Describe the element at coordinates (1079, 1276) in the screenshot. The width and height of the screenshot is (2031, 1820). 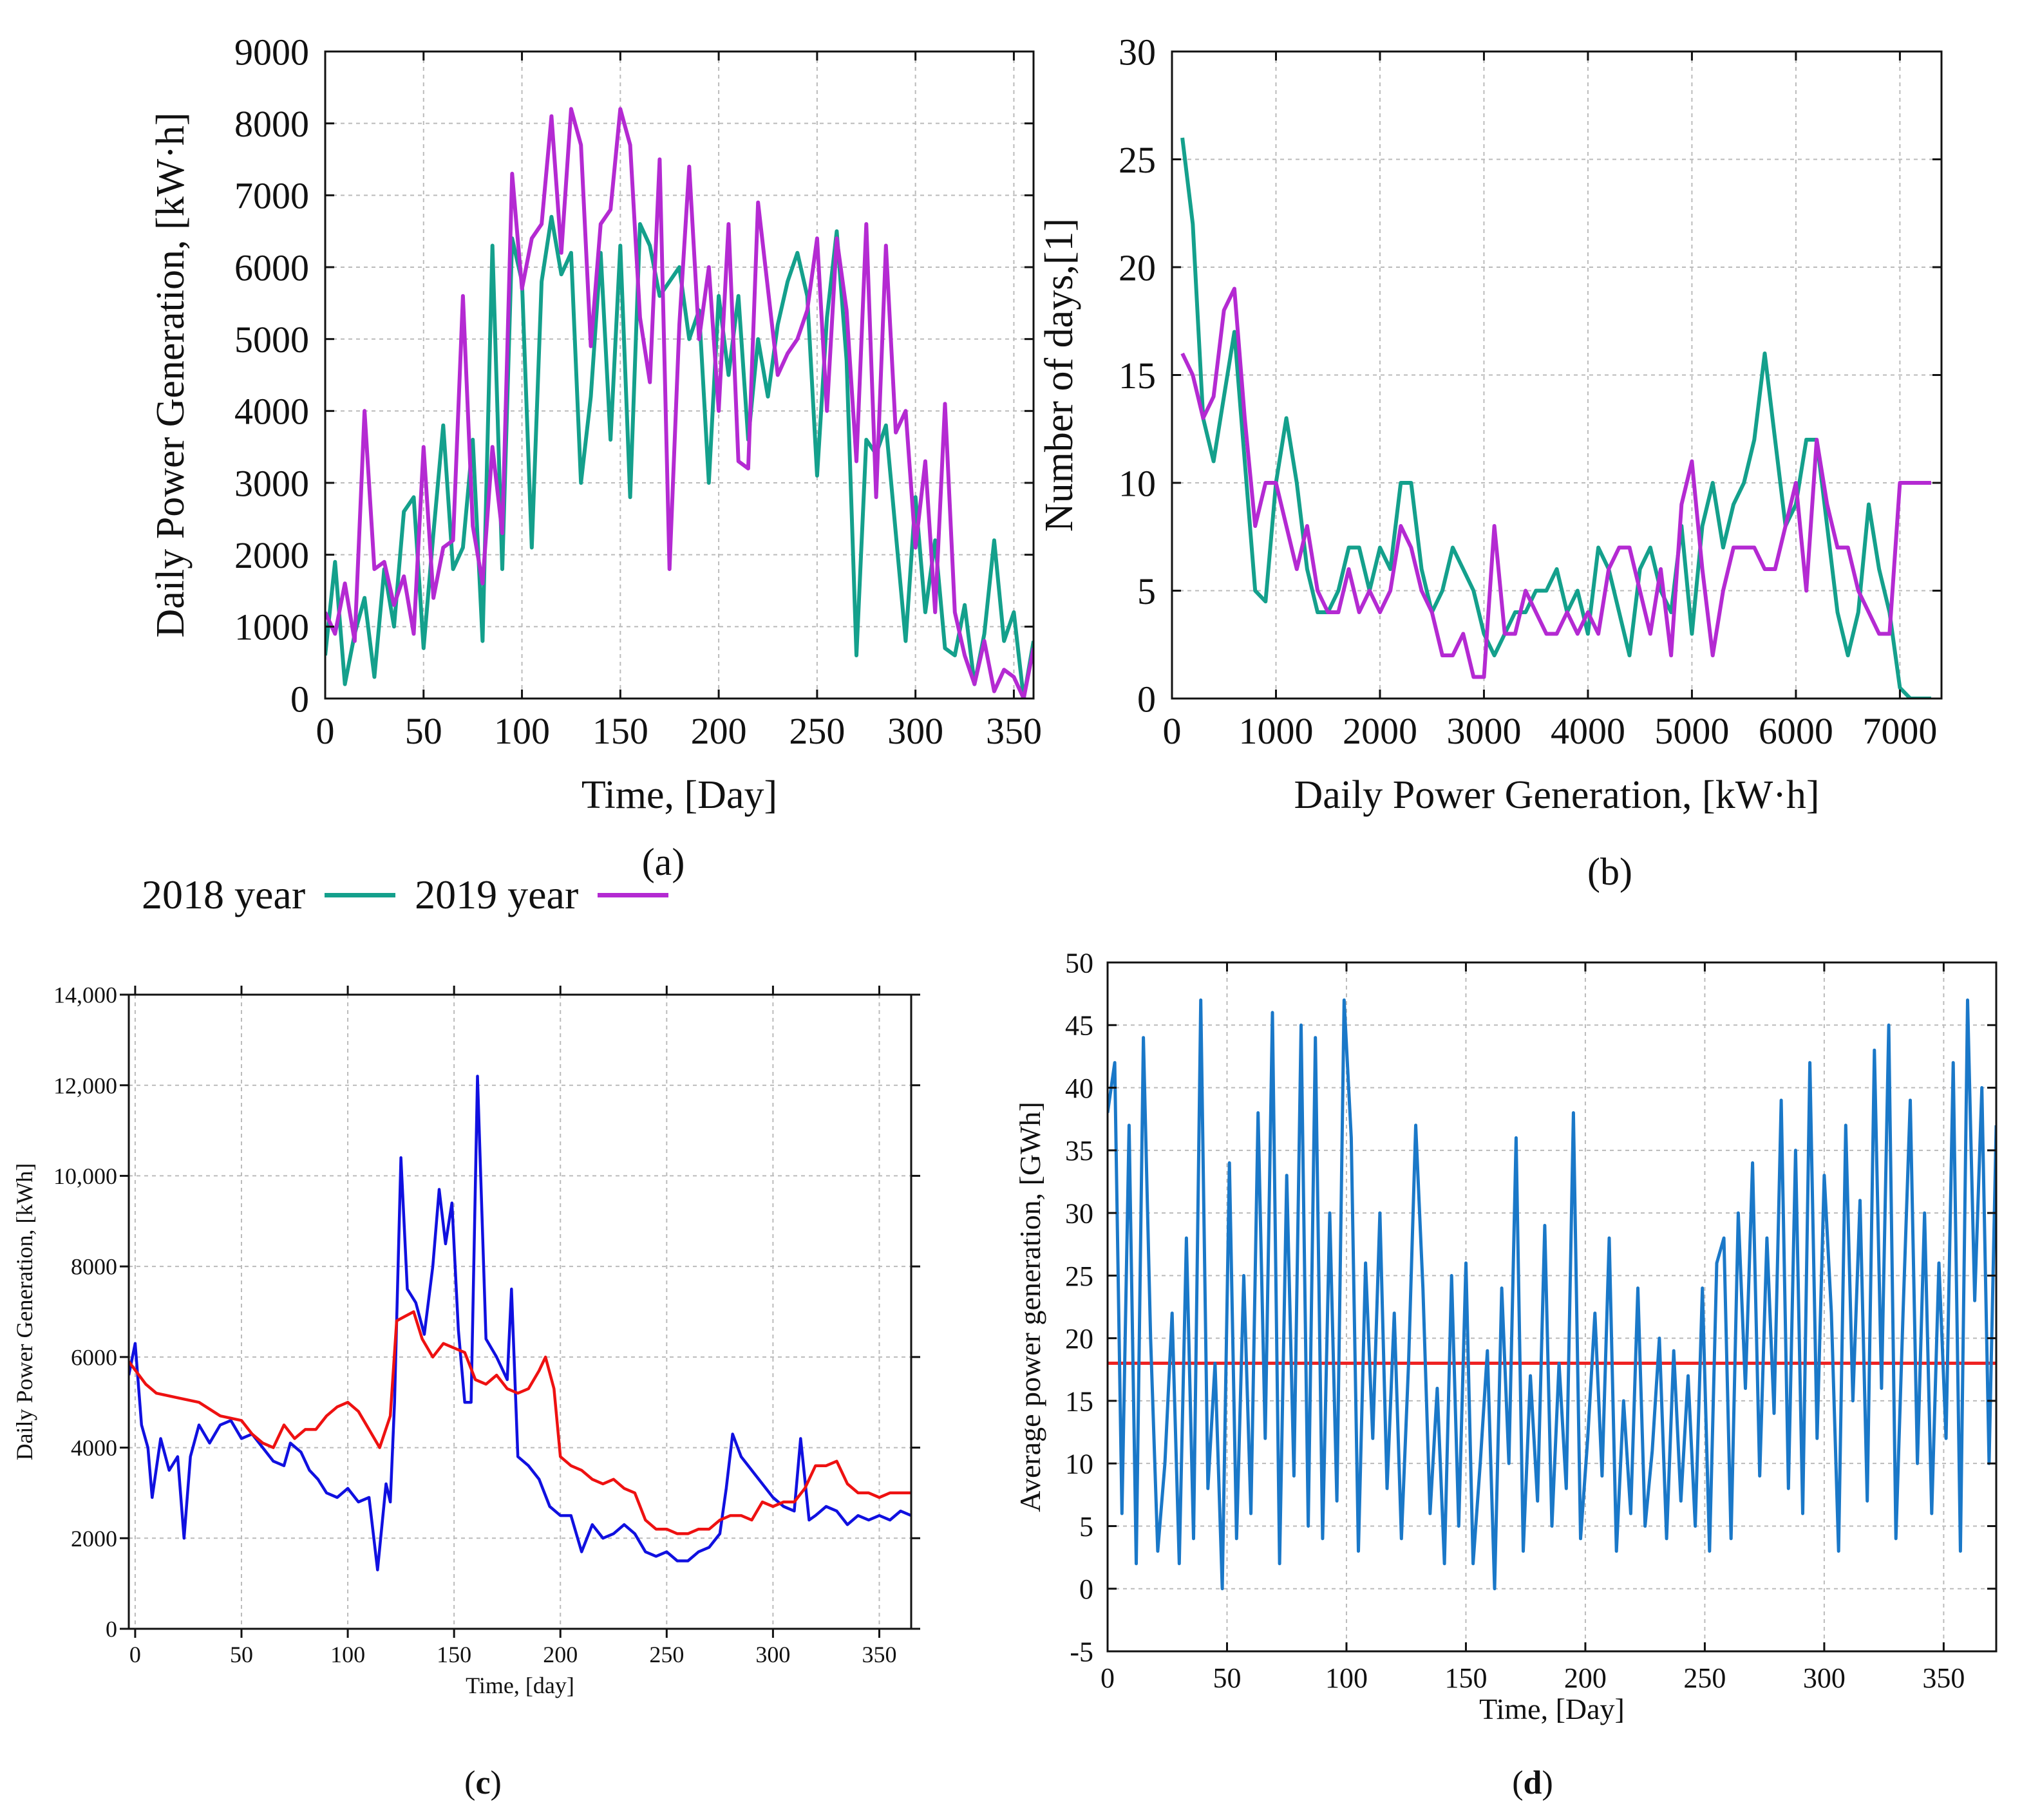
I see `y-tick-label: 25` at that location.